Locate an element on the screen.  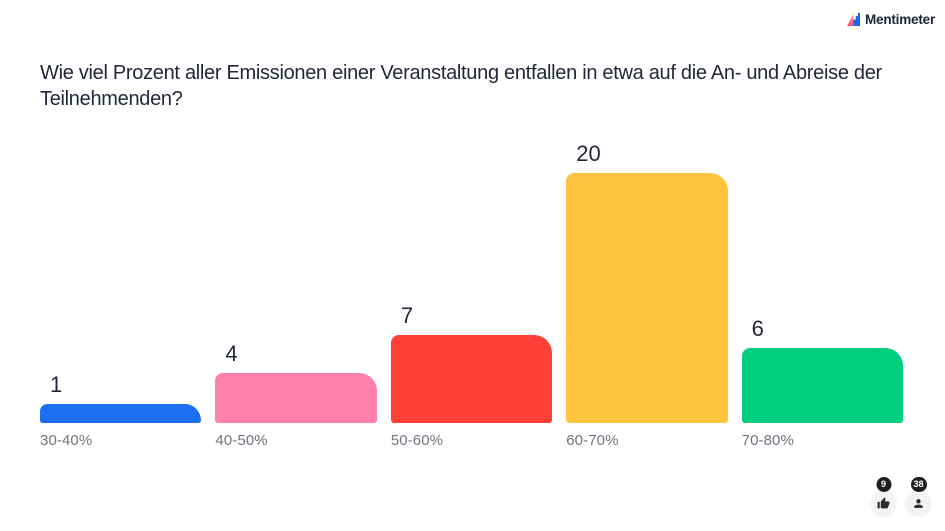
bar-value-label: 1 is located at coordinates (56, 384).